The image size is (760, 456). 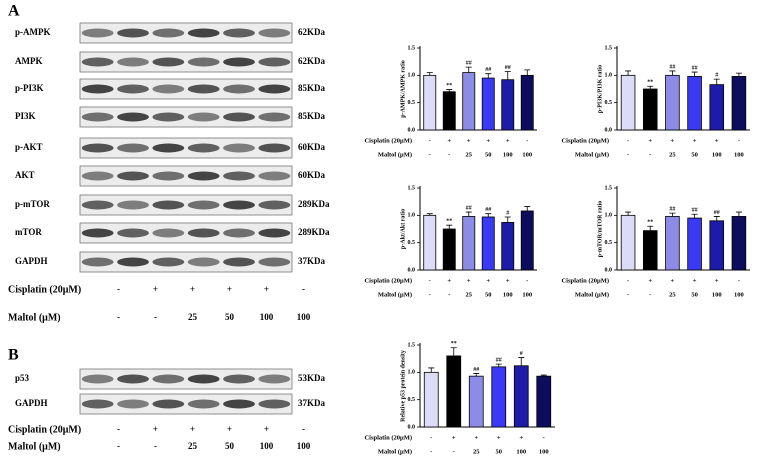 What do you see at coordinates (312, 116) in the screenshot?
I see `blot-size: 85KDa` at bounding box center [312, 116].